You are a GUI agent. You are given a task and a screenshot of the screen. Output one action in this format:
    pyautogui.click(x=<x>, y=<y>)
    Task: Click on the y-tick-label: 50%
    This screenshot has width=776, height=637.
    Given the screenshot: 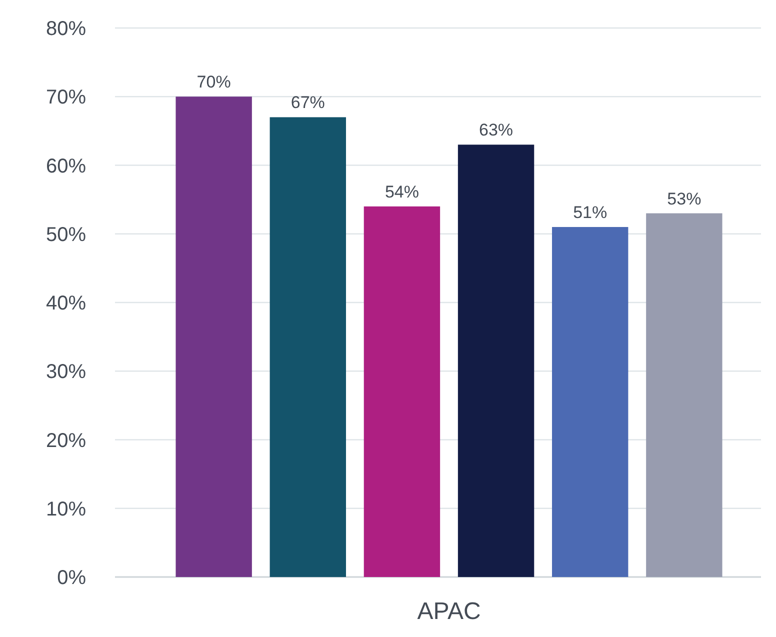 What is the action you would take?
    pyautogui.click(x=66, y=235)
    